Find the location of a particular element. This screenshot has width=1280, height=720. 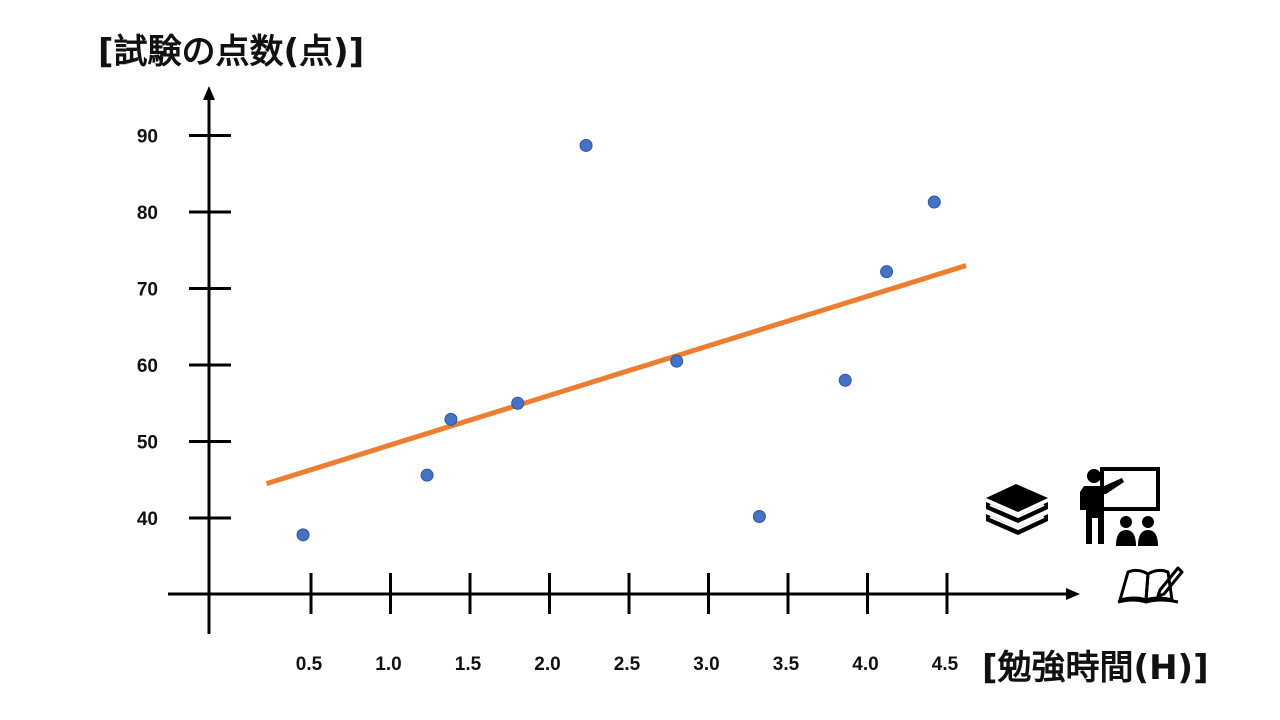

x-tick-label: 3.0 is located at coordinates (706, 664).